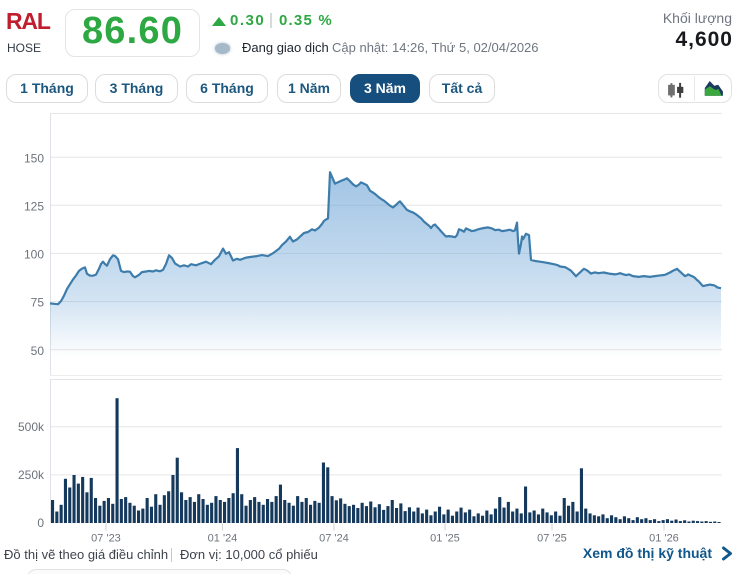  What do you see at coordinates (38, 351) in the screenshot?
I see `svg-text: 50` at bounding box center [38, 351].